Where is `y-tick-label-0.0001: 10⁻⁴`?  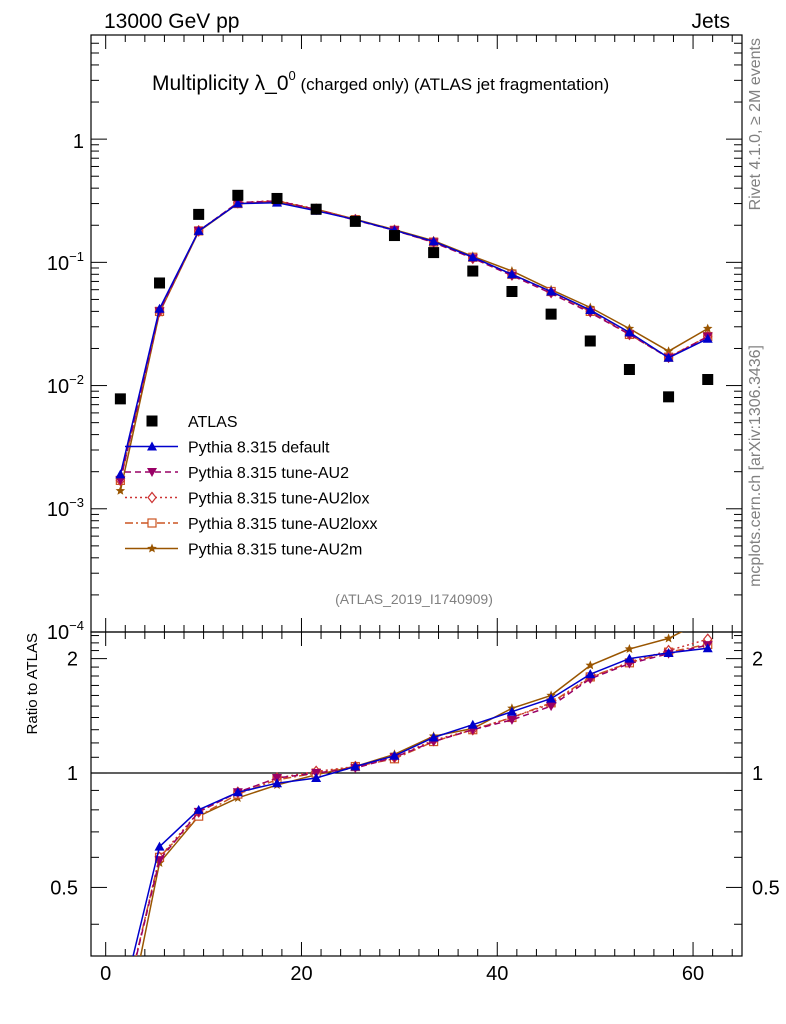
y-tick-label-0.0001: 10⁻⁴ is located at coordinates (65, 631).